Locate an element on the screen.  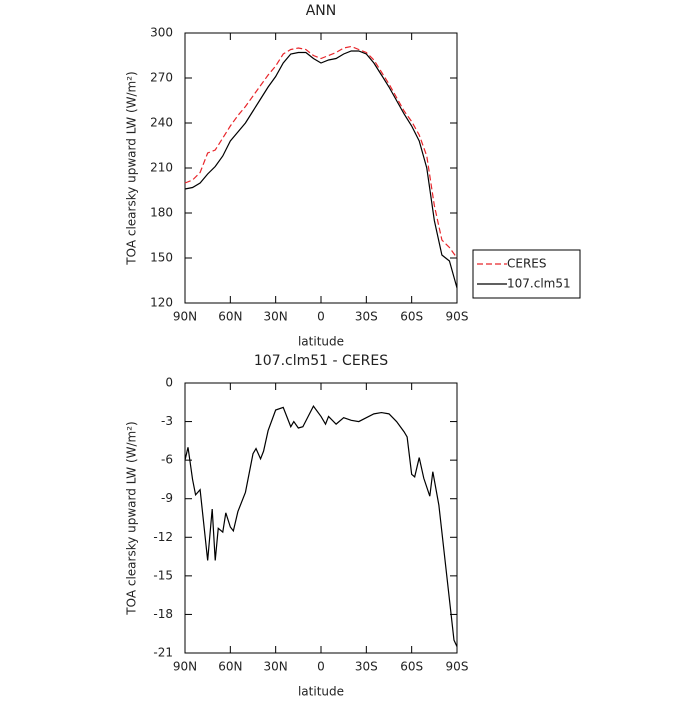
y-tick-label: 150 is located at coordinates (161, 258).